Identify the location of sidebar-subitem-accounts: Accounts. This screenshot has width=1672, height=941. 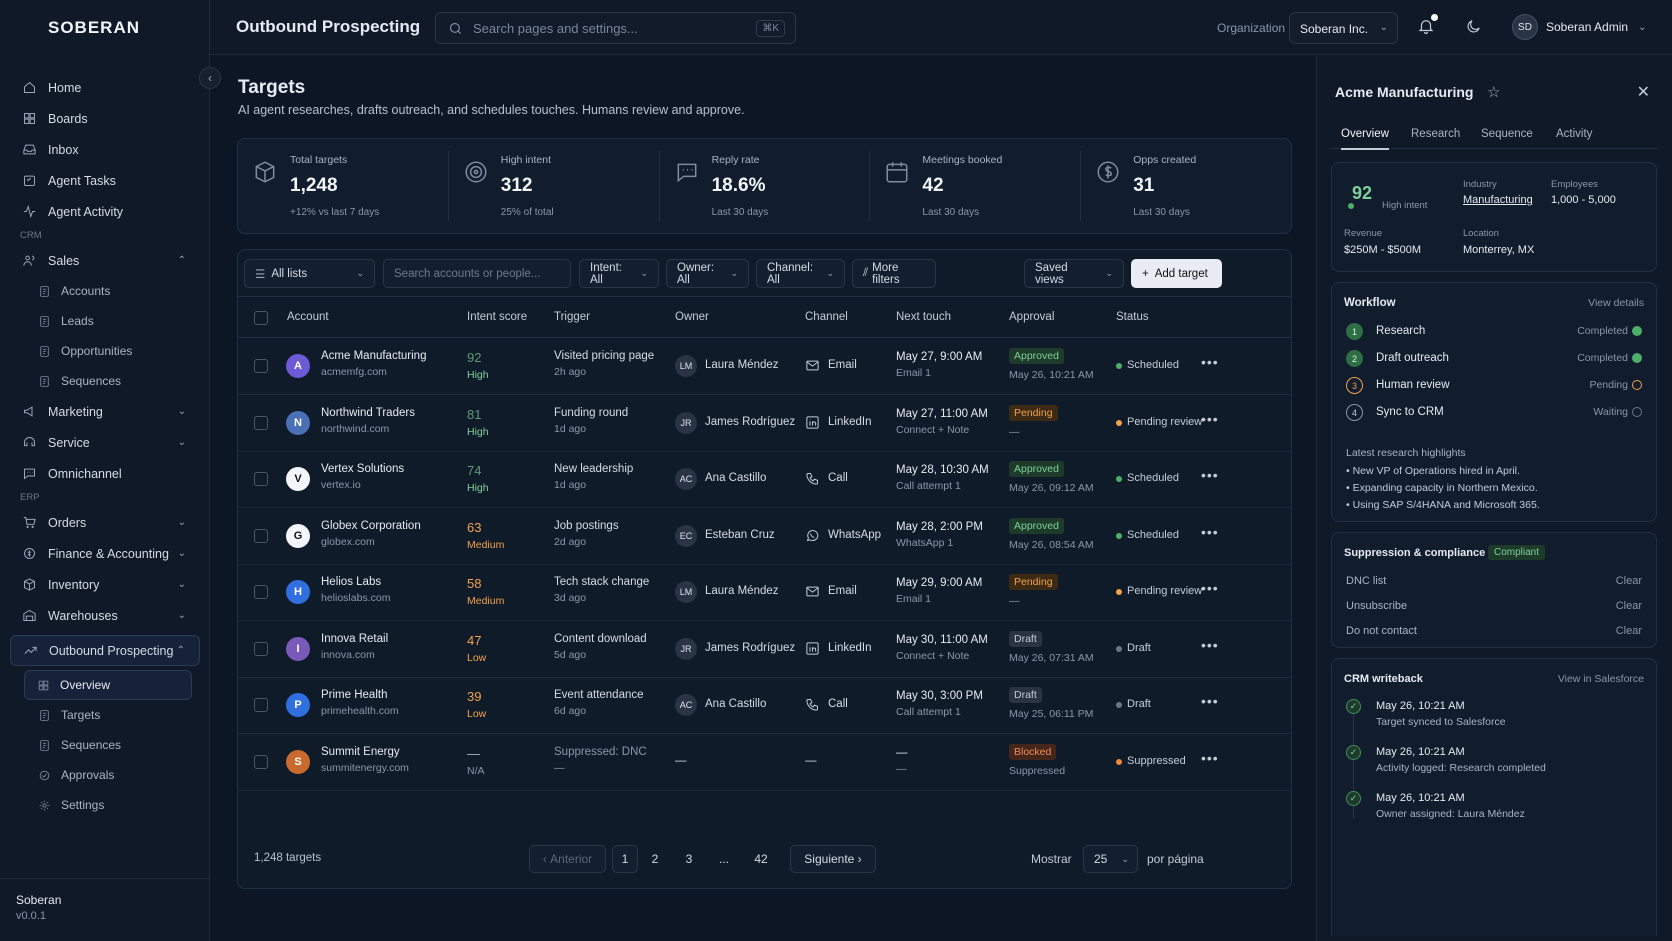
(105, 291).